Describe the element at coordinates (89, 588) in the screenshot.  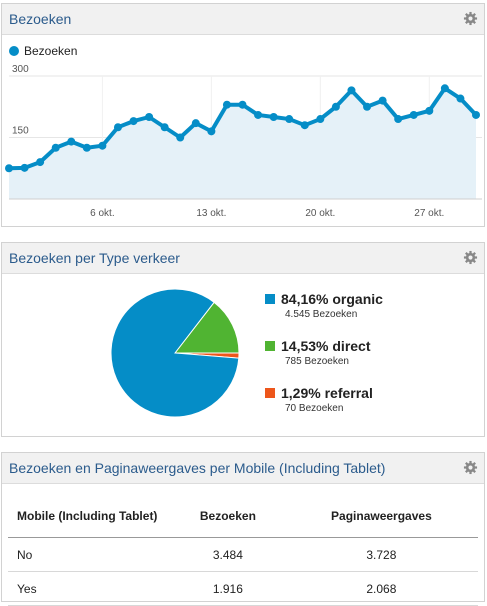
I see `table-cell: Yes` at that location.